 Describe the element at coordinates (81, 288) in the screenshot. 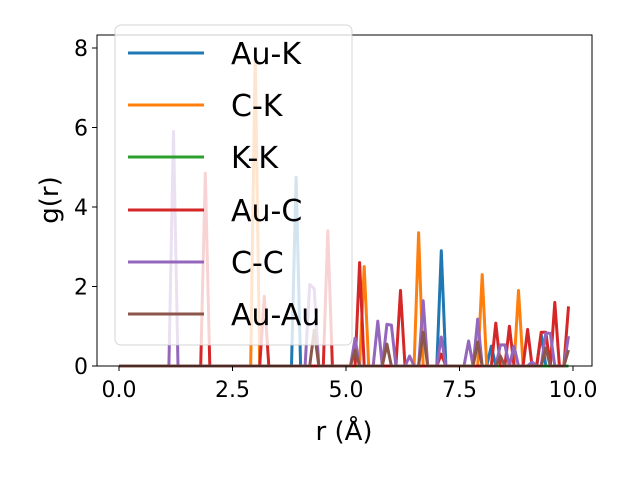

I see `y-tick-label: 2` at that location.